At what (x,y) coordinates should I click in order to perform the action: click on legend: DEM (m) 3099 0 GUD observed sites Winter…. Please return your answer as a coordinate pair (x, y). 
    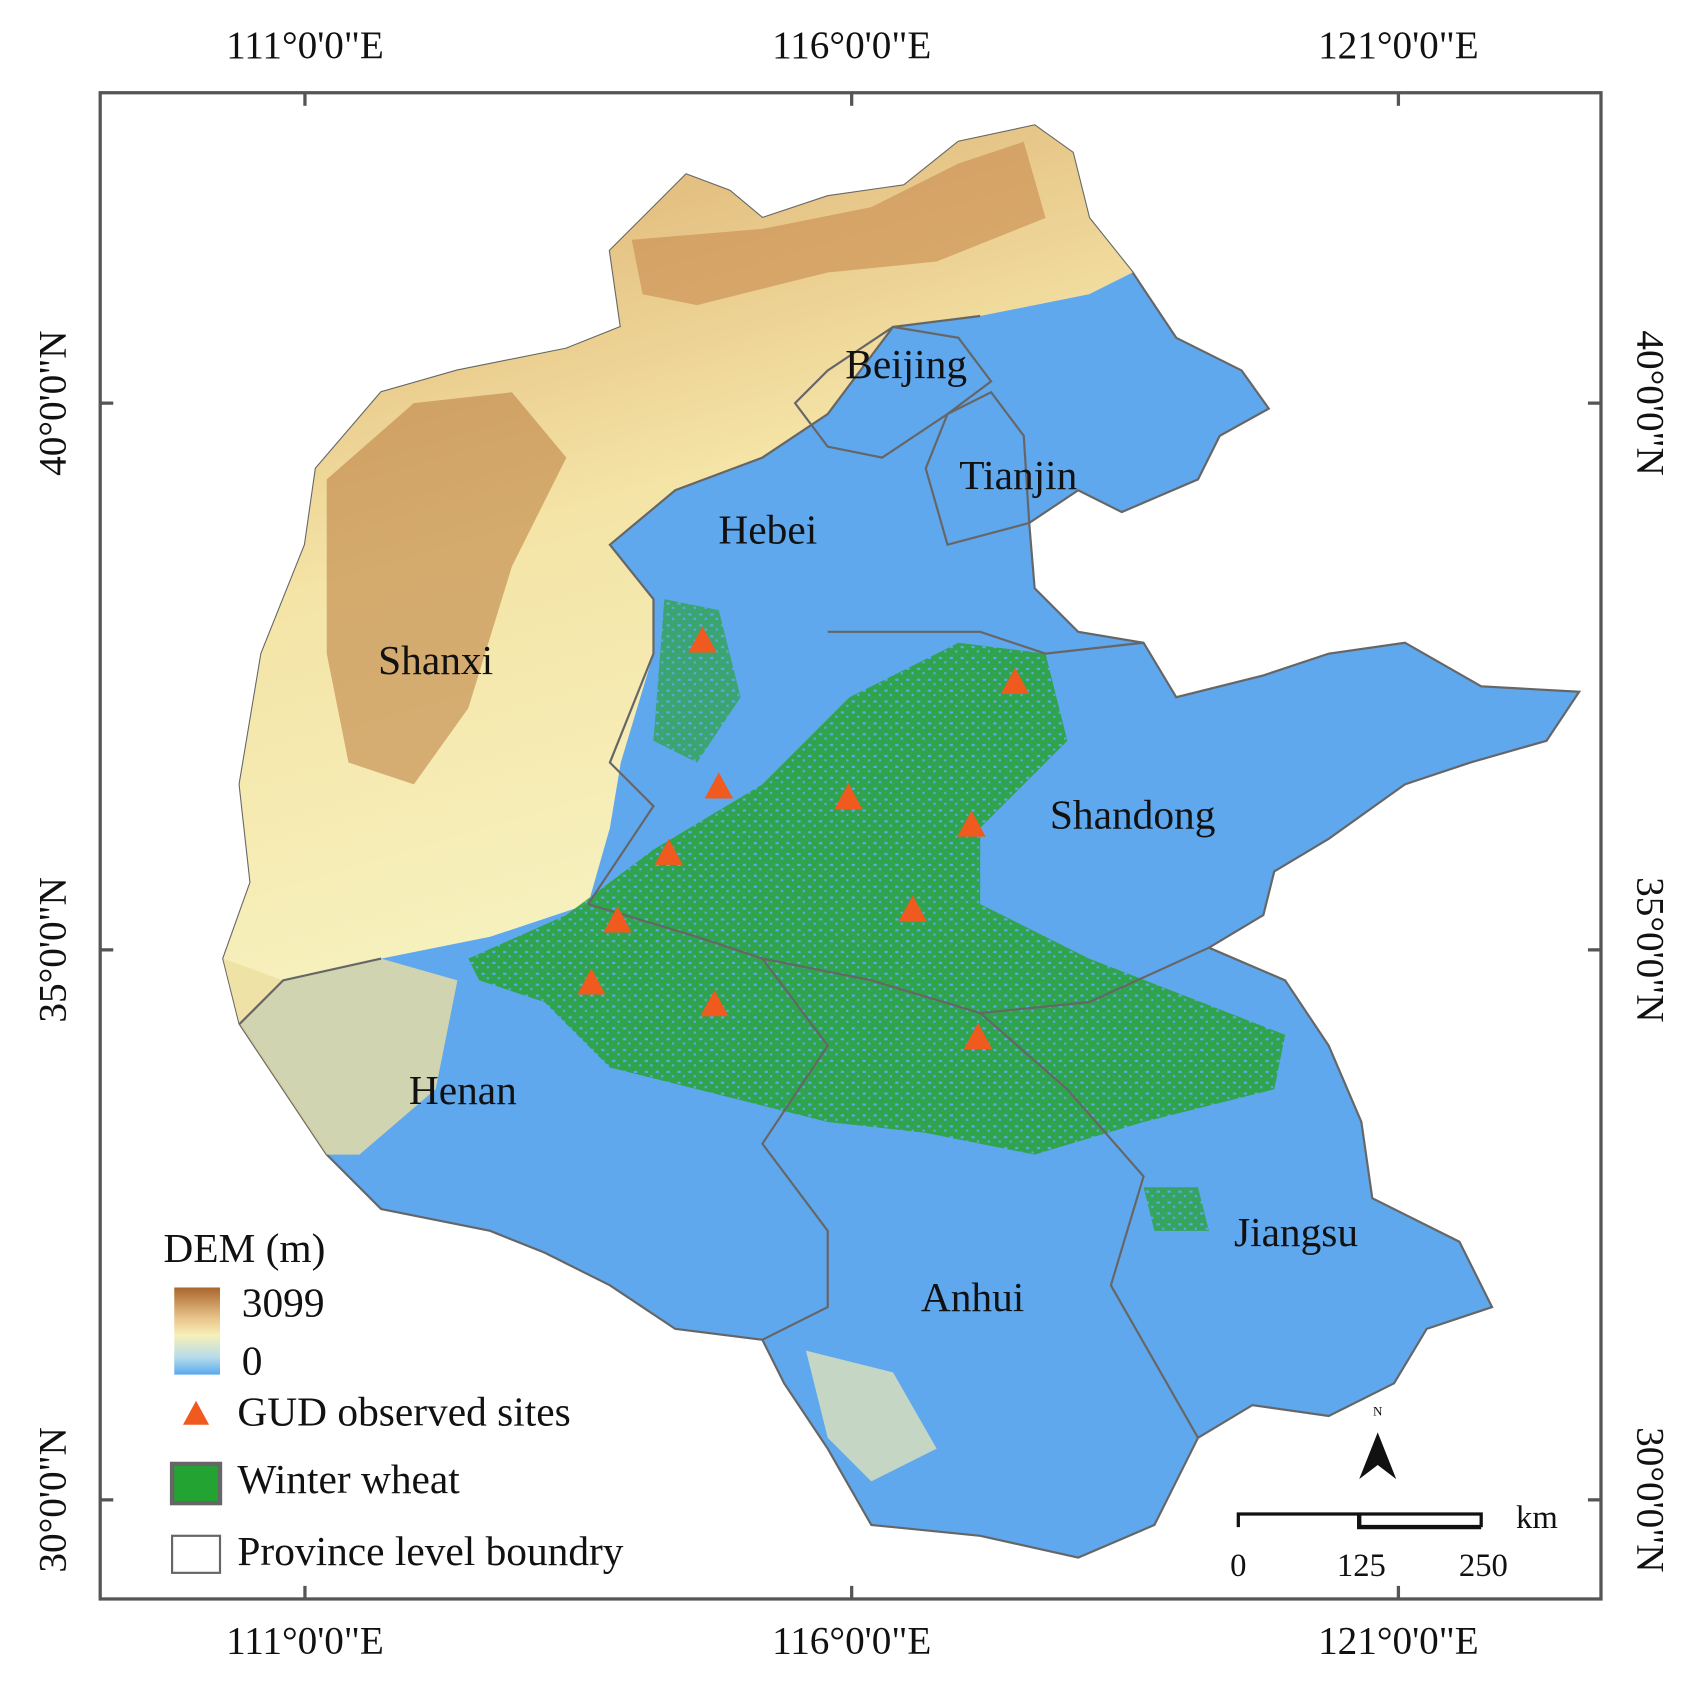
    Looking at the image, I should click on (393, 1399).